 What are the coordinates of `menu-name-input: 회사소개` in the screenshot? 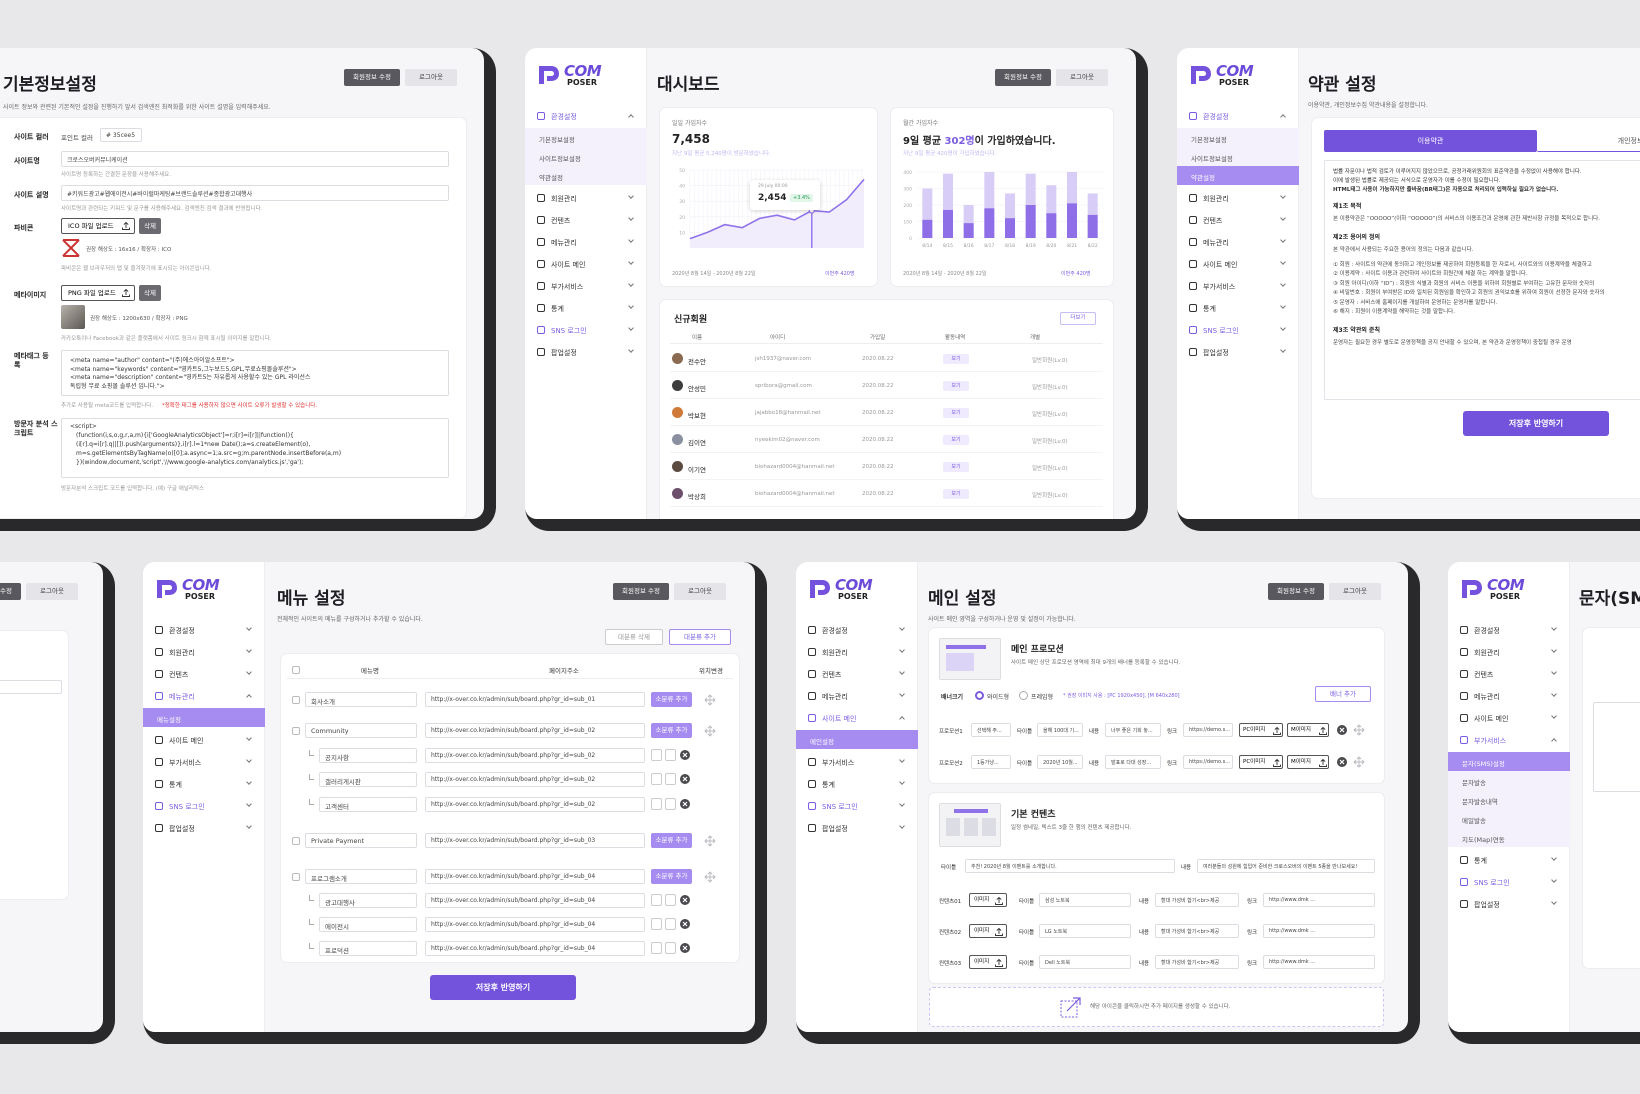 It's located at (361, 699).